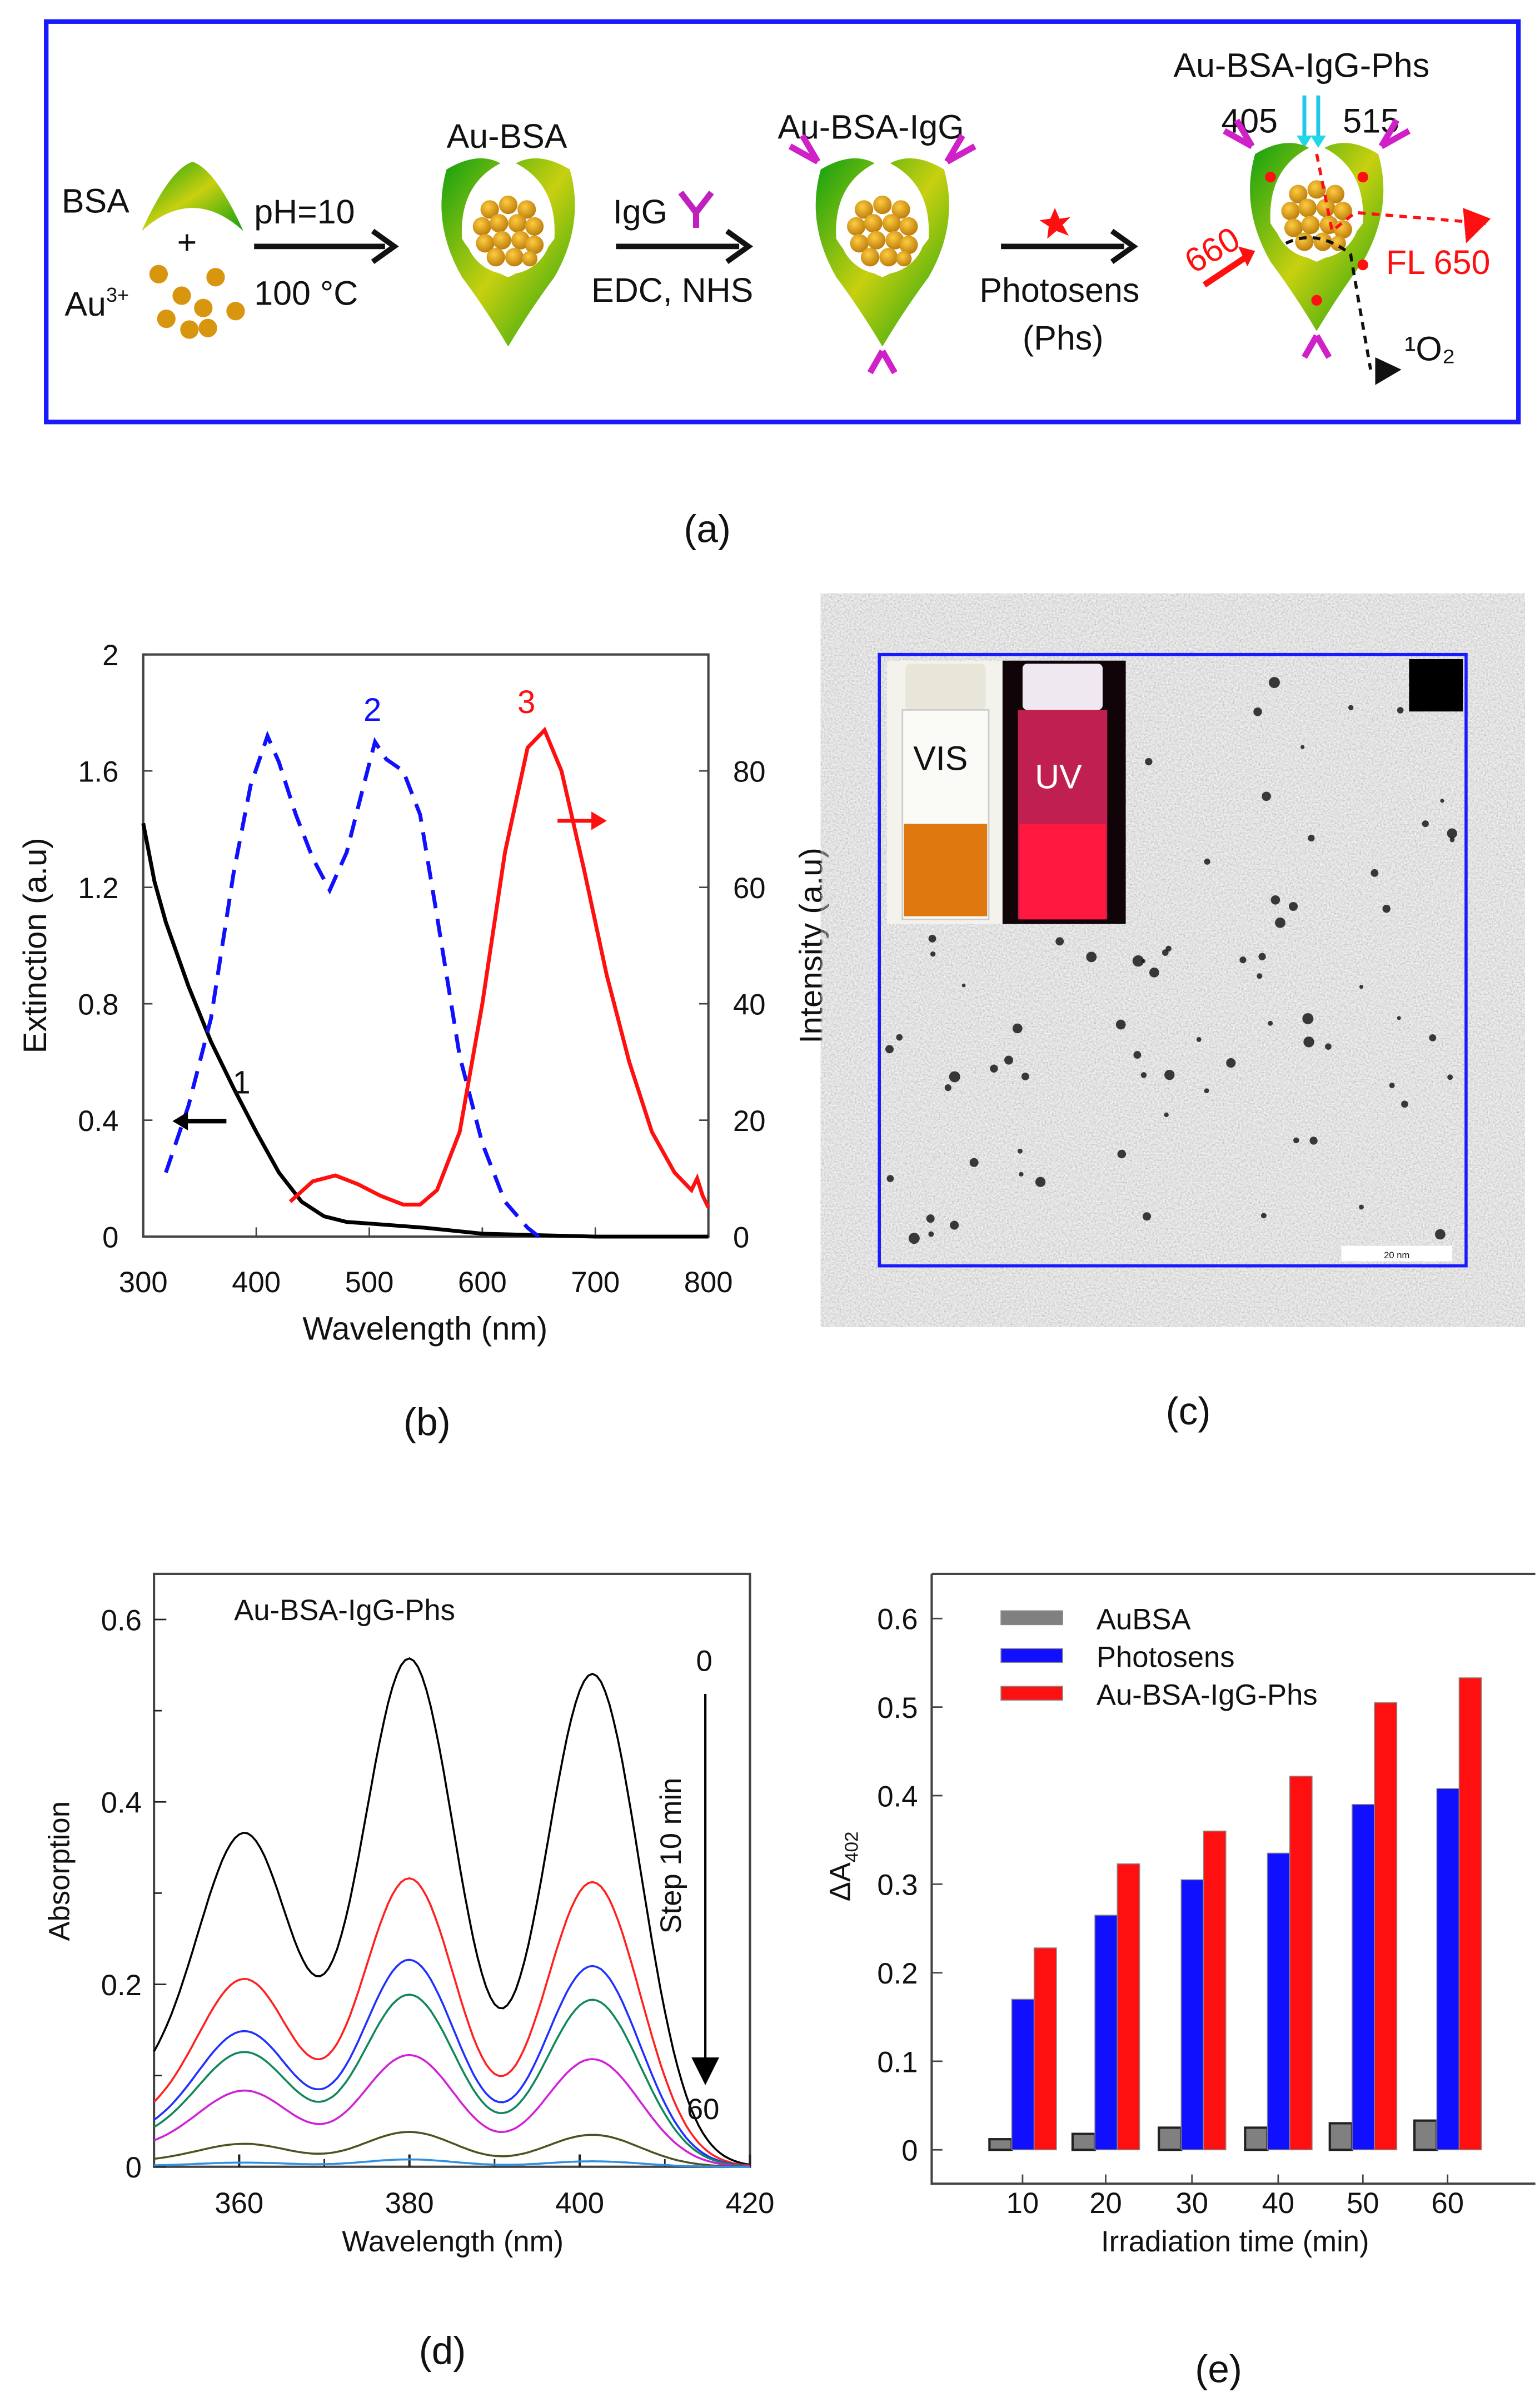  I want to click on x-tick-label: 600, so click(482, 1282).